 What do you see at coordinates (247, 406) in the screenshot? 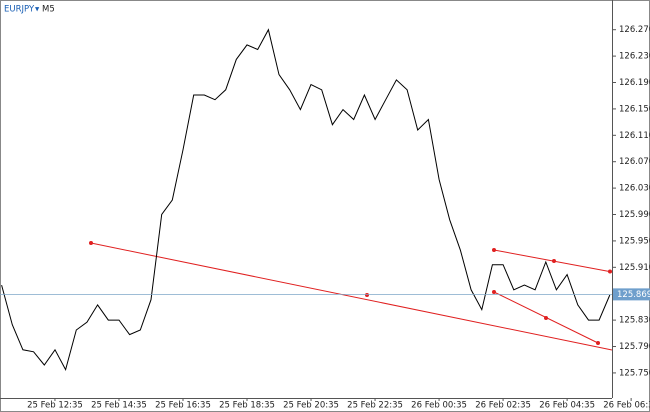
I see `x-tick-label: 25 Feb 18:35` at bounding box center [247, 406].